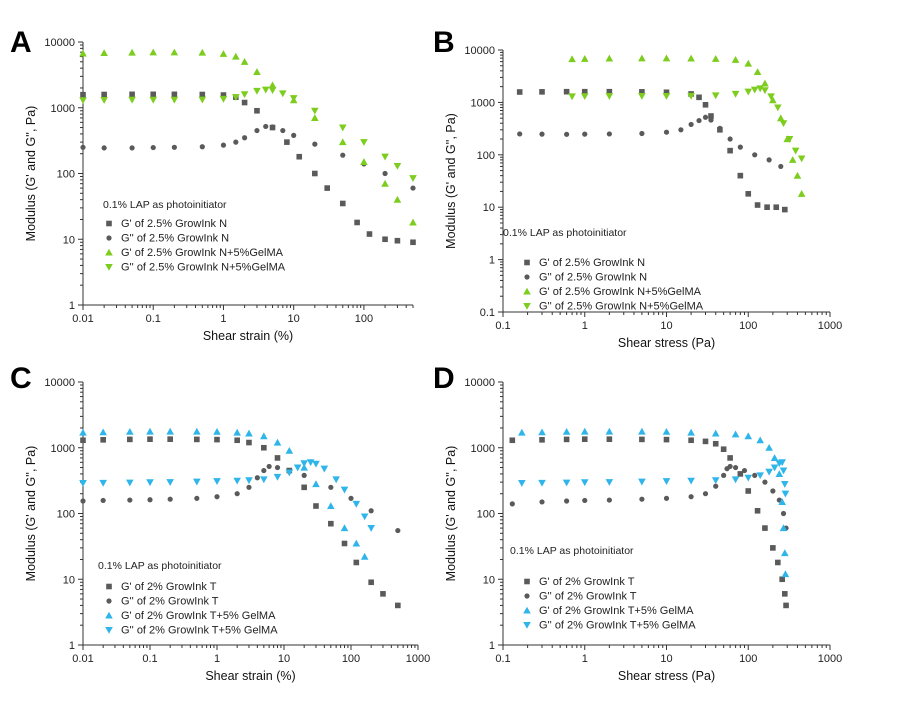 This screenshot has width=900, height=703. Describe the element at coordinates (487, 313) in the screenshot. I see `y-tick-label: 0.1` at that location.